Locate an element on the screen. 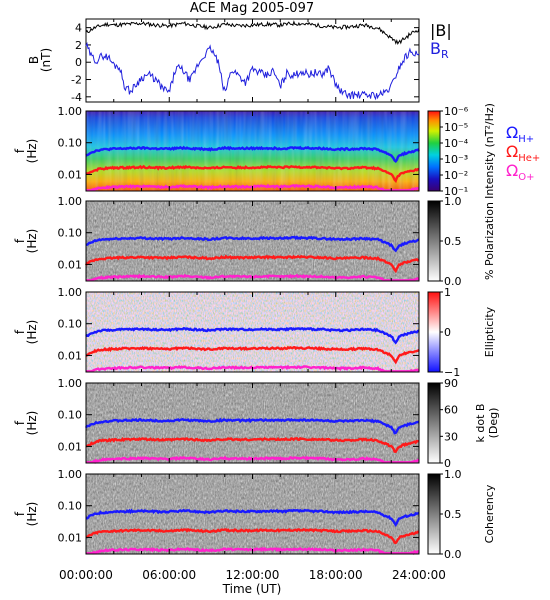 The image size is (550, 600). colorbar-label: Ellipticity is located at coordinates (489, 331).